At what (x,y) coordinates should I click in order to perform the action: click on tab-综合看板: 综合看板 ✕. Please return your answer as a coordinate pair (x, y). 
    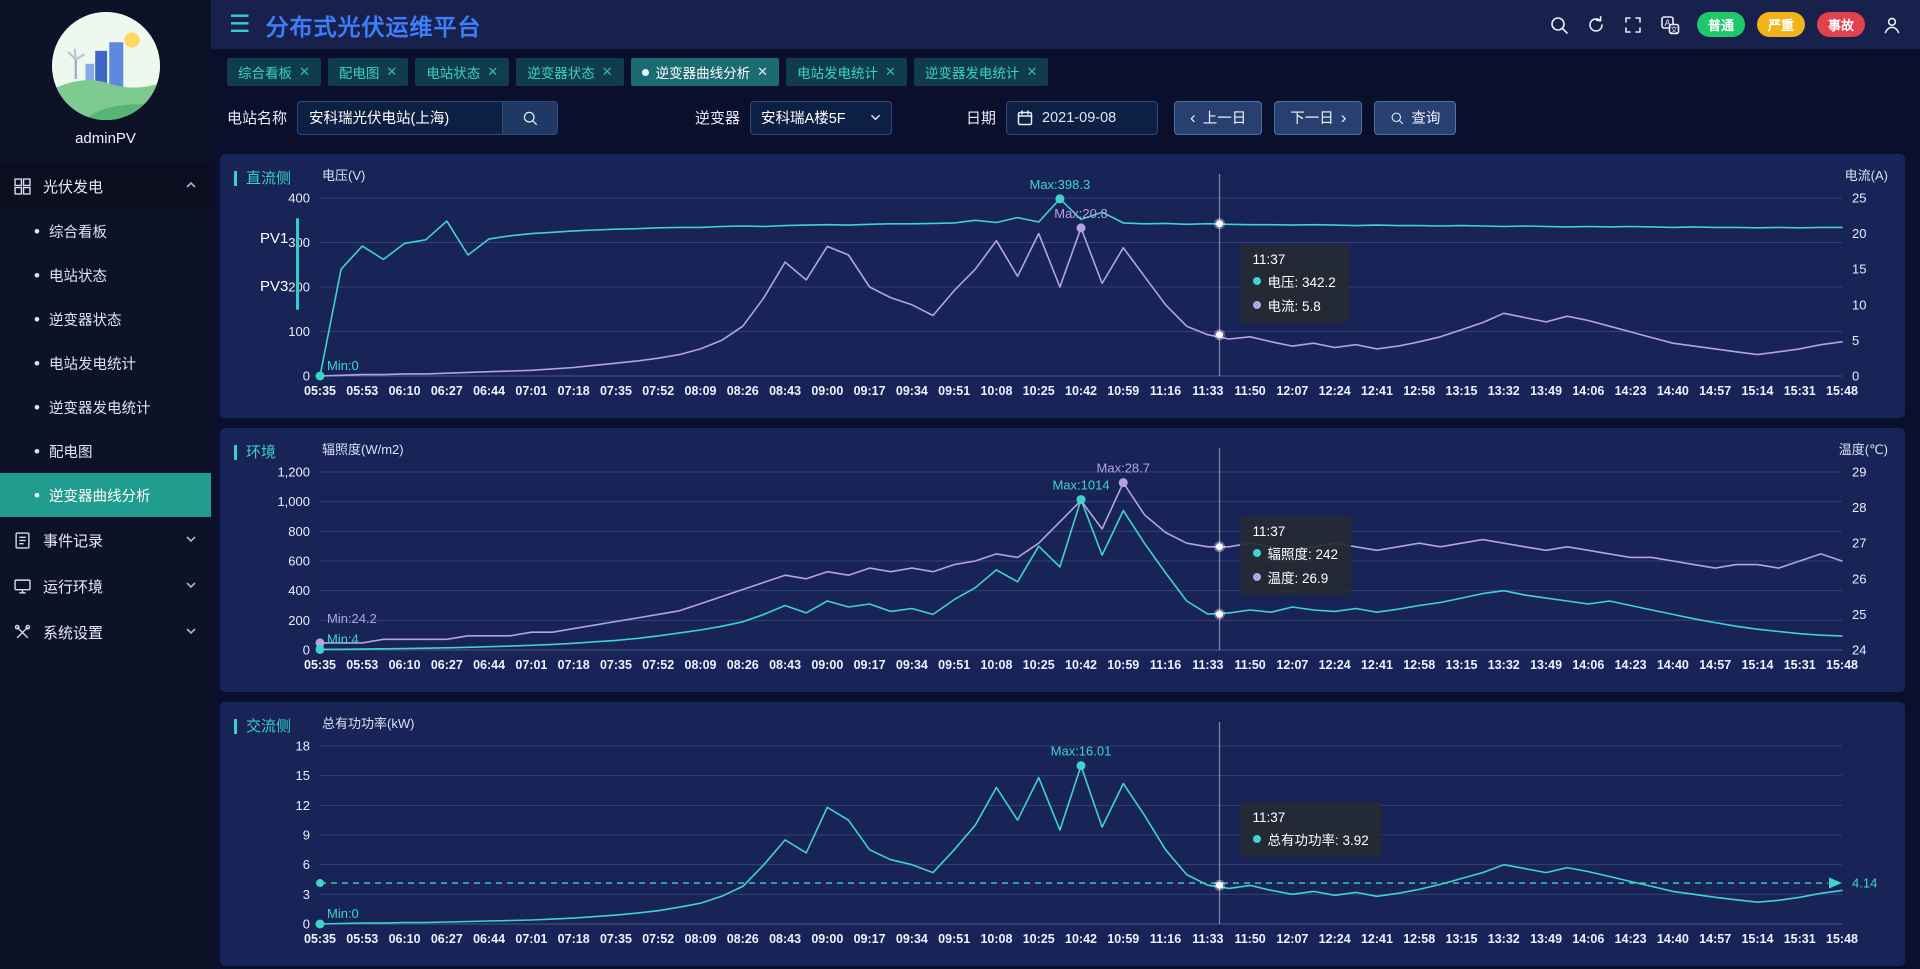
    Looking at the image, I should click on (274, 72).